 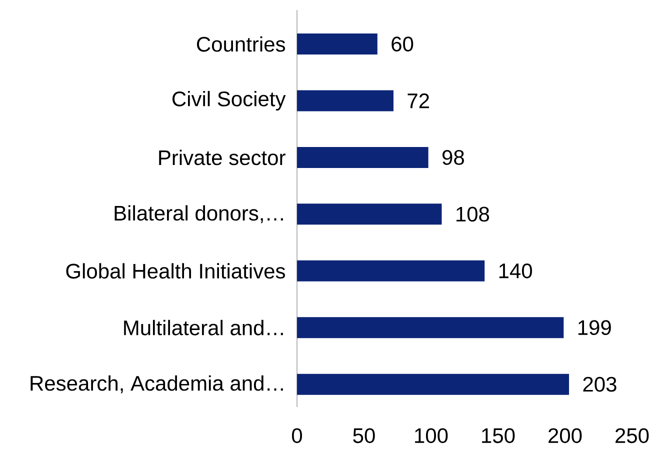 I want to click on data-label: 203, so click(x=599, y=384).